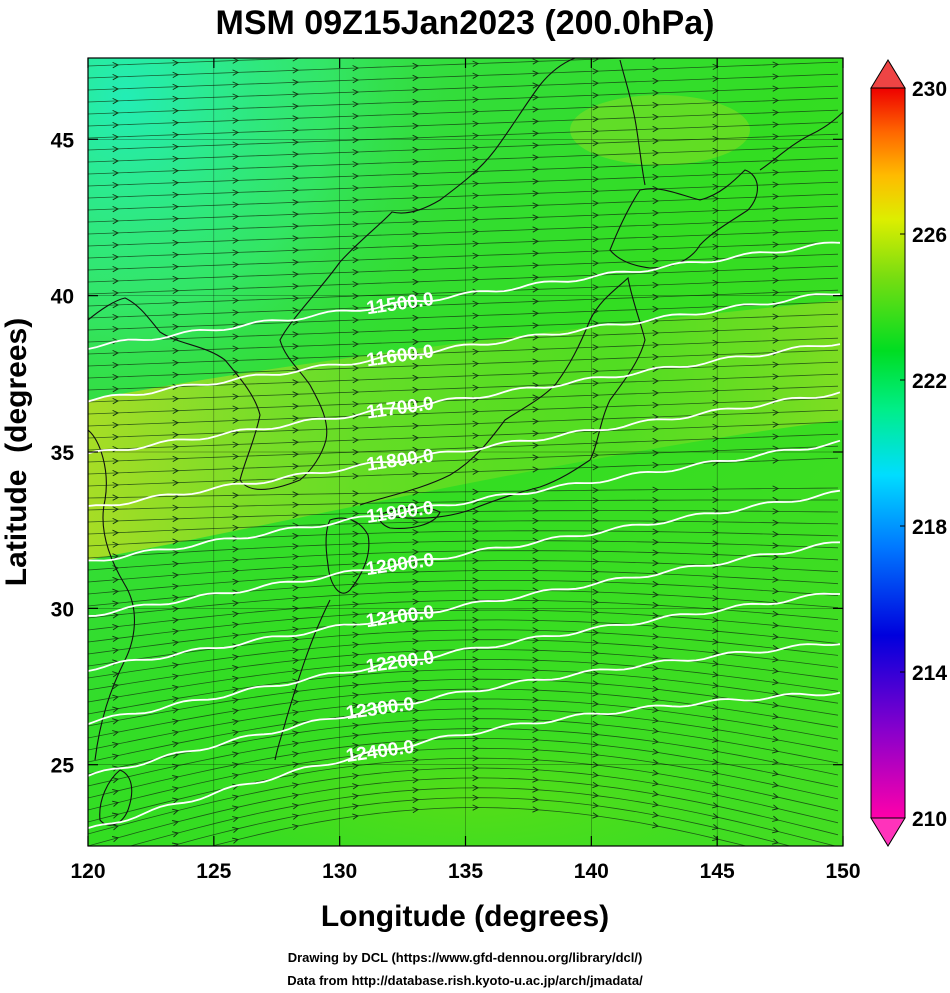 This screenshot has height=993, width=950. What do you see at coordinates (339, 871) in the screenshot?
I see `x-tick-label: 130` at bounding box center [339, 871].